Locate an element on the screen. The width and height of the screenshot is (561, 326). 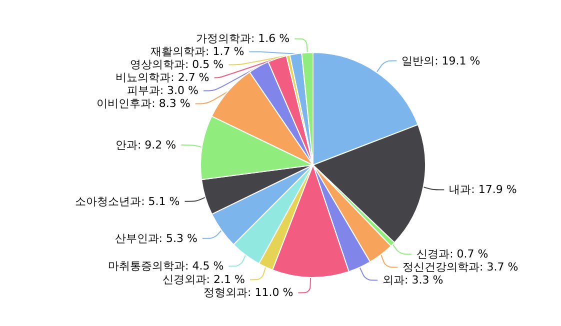
slice-label: 정신건강의학과: 3.7 % is located at coordinates (460, 267).